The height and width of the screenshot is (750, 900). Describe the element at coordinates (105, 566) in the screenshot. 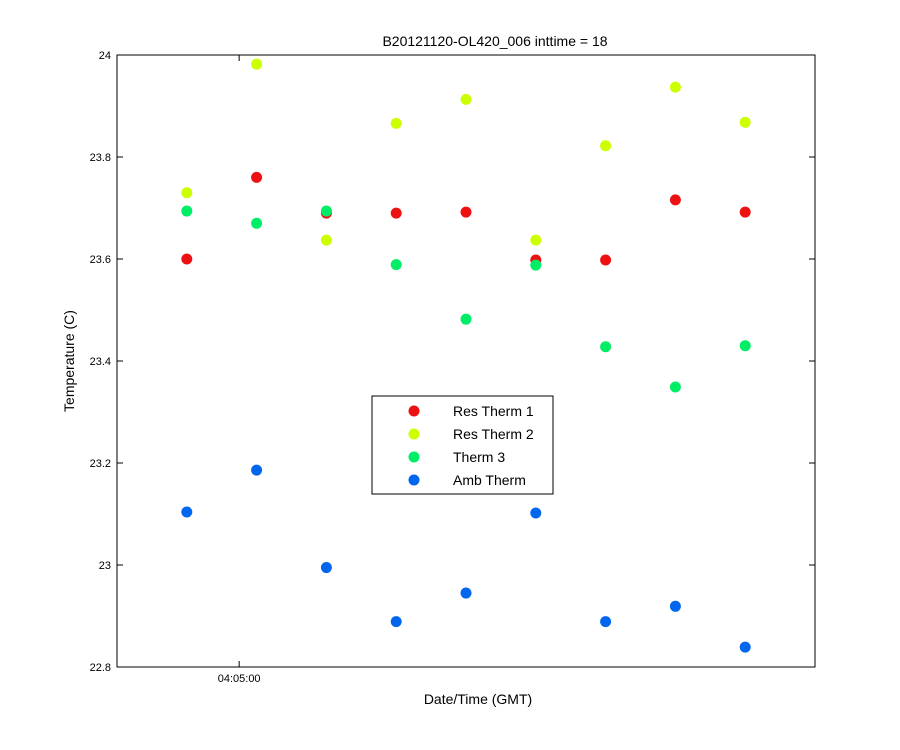

I see `y-tick-label: 23` at that location.